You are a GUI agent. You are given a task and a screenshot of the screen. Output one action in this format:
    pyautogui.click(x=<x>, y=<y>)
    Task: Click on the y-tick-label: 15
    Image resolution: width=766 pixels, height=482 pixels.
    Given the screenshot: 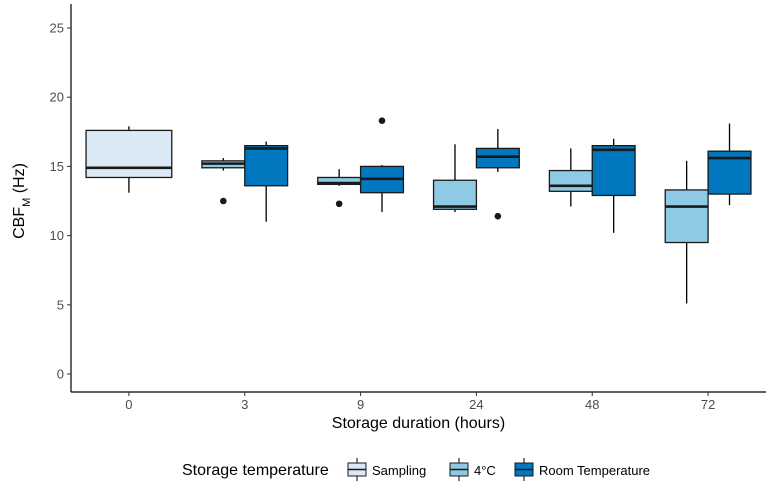 What is the action you would take?
    pyautogui.click(x=57, y=166)
    